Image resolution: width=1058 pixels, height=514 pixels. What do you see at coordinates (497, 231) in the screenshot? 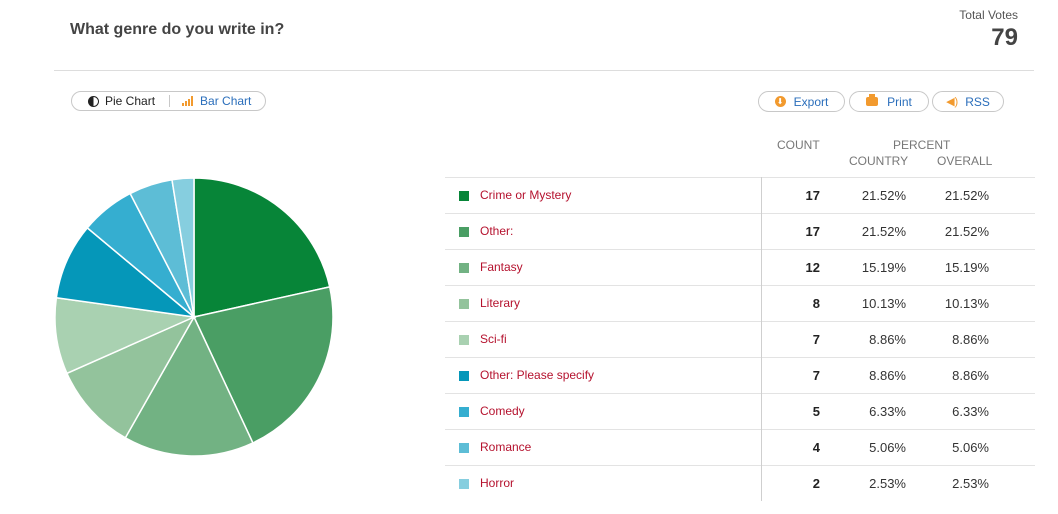
I see `answer-label: Other:` at bounding box center [497, 231].